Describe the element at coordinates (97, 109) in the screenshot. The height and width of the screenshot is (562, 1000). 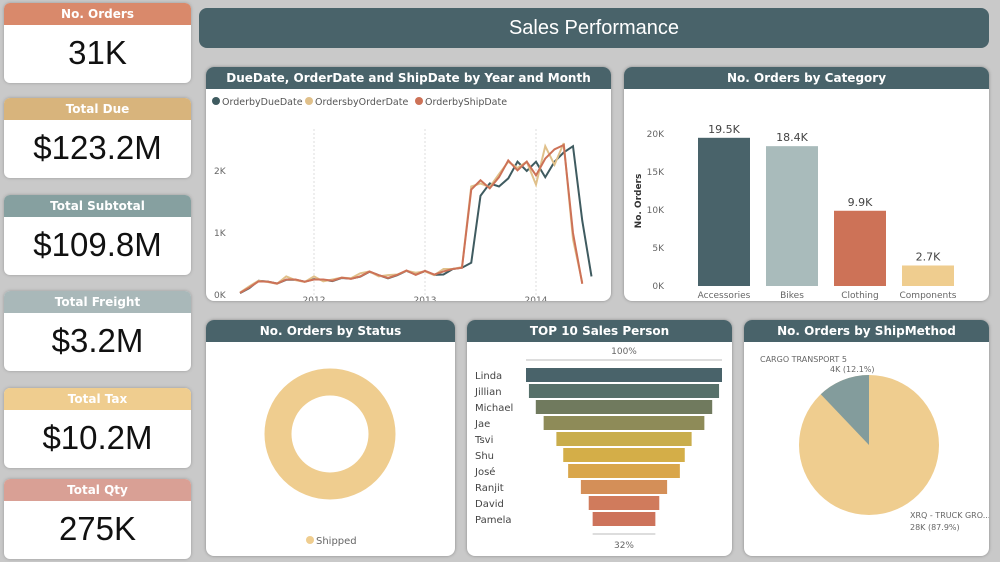
I see `kpi-label: Total Due` at that location.